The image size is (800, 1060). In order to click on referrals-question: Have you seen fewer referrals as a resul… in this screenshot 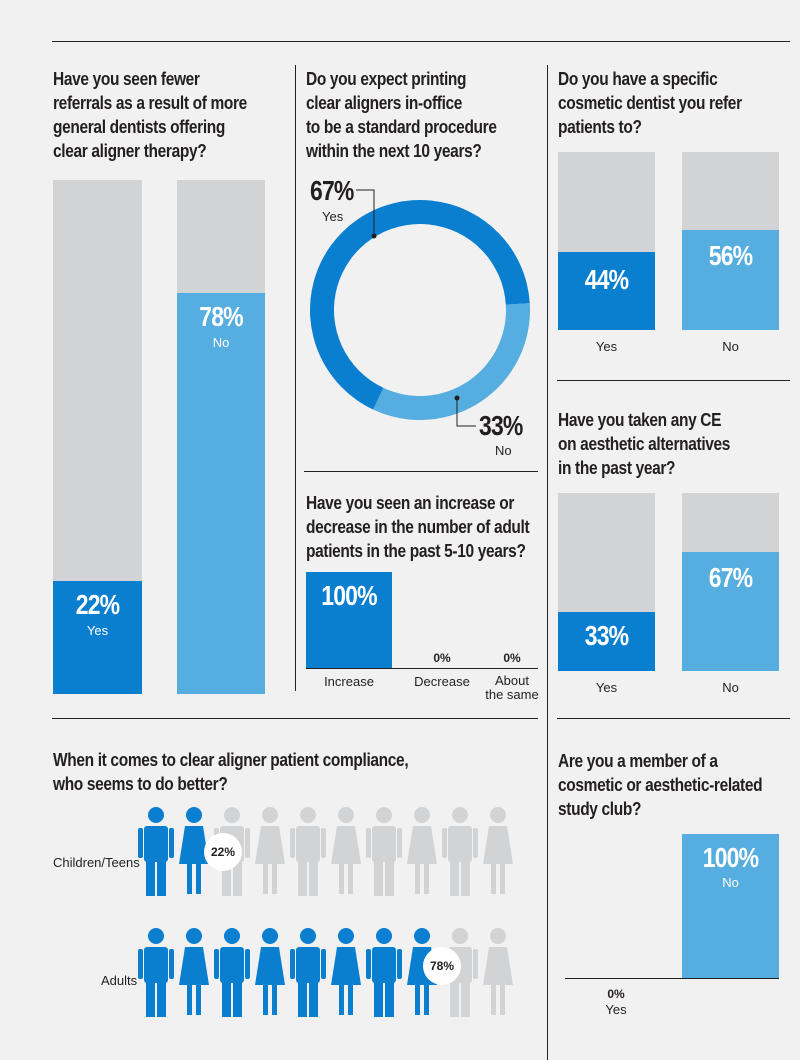, I will do `click(150, 115)`.